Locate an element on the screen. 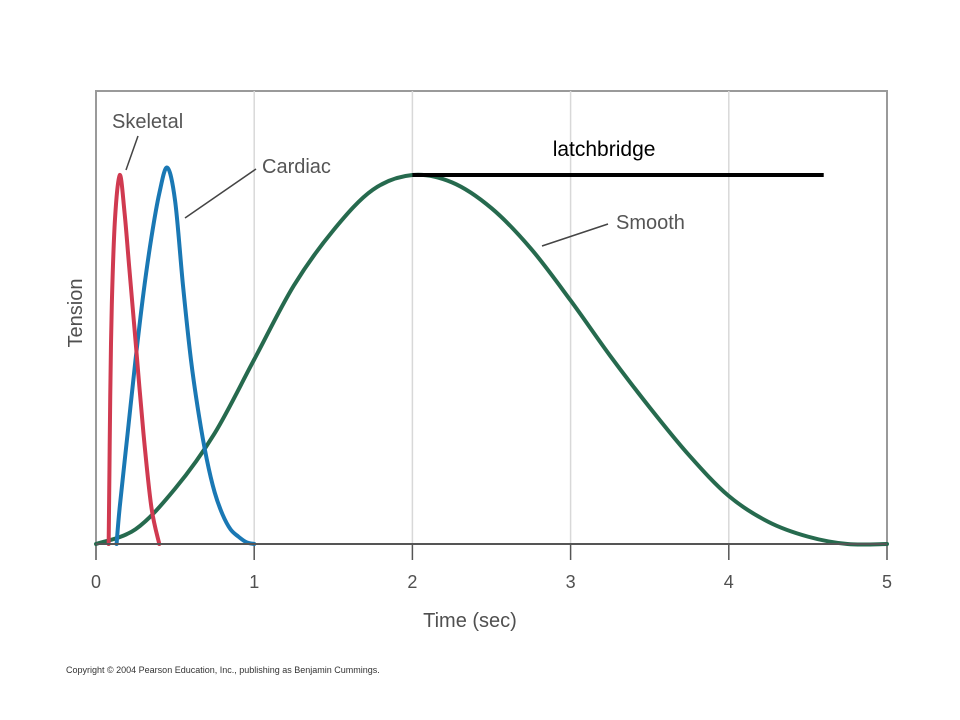 The height and width of the screenshot is (720, 960). series-label-smooth: Smooth is located at coordinates (650, 223).